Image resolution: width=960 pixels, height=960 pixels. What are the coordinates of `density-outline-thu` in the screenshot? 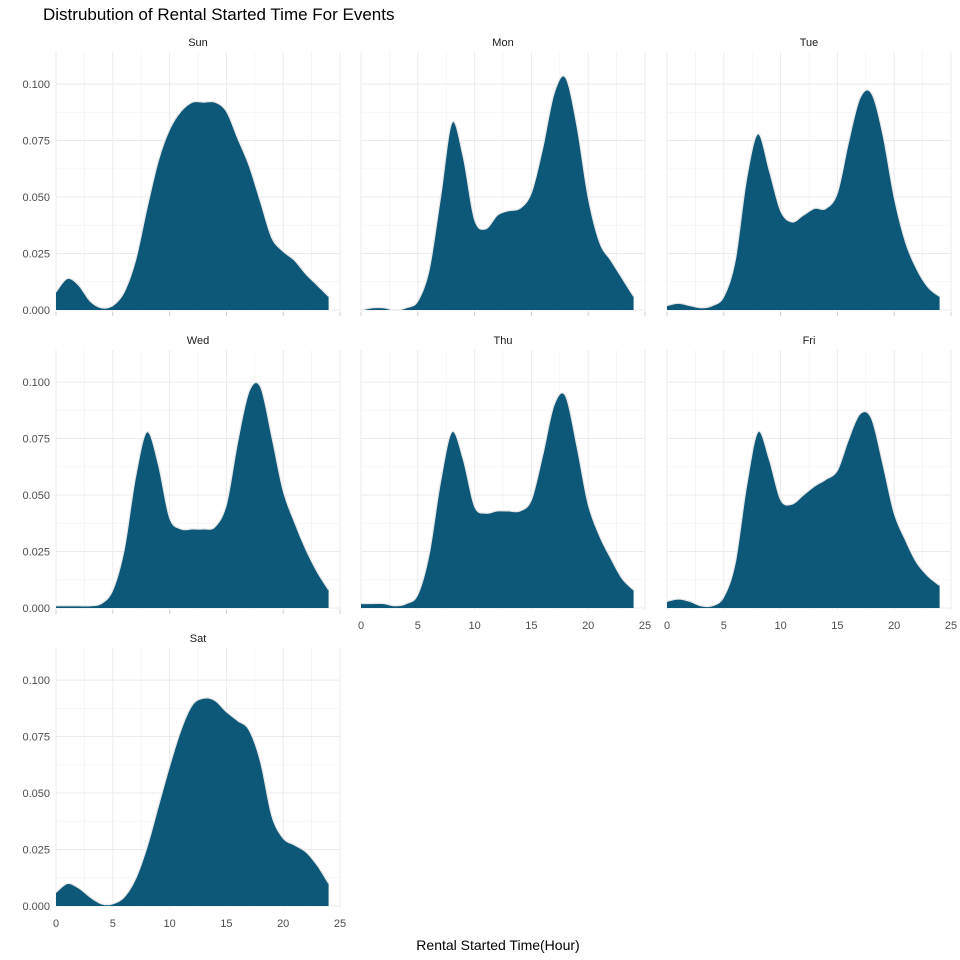 It's located at (498, 499).